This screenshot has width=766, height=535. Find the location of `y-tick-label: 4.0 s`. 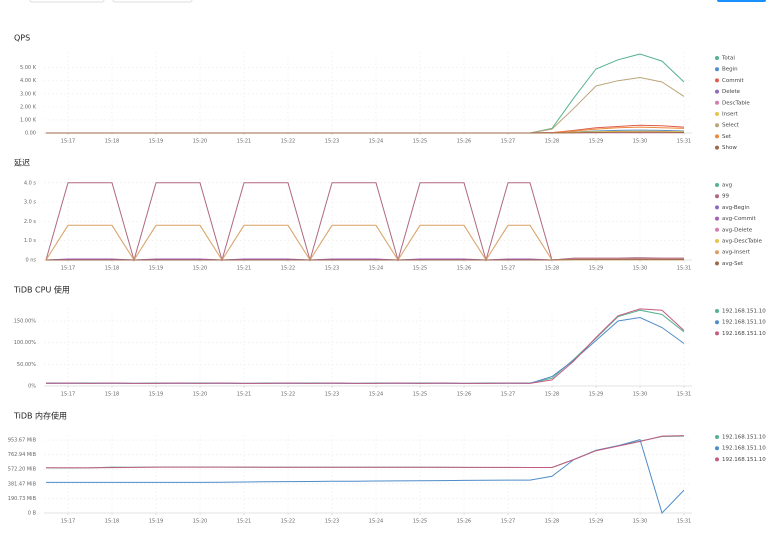

y-tick-label: 4.0 s is located at coordinates (30, 183).